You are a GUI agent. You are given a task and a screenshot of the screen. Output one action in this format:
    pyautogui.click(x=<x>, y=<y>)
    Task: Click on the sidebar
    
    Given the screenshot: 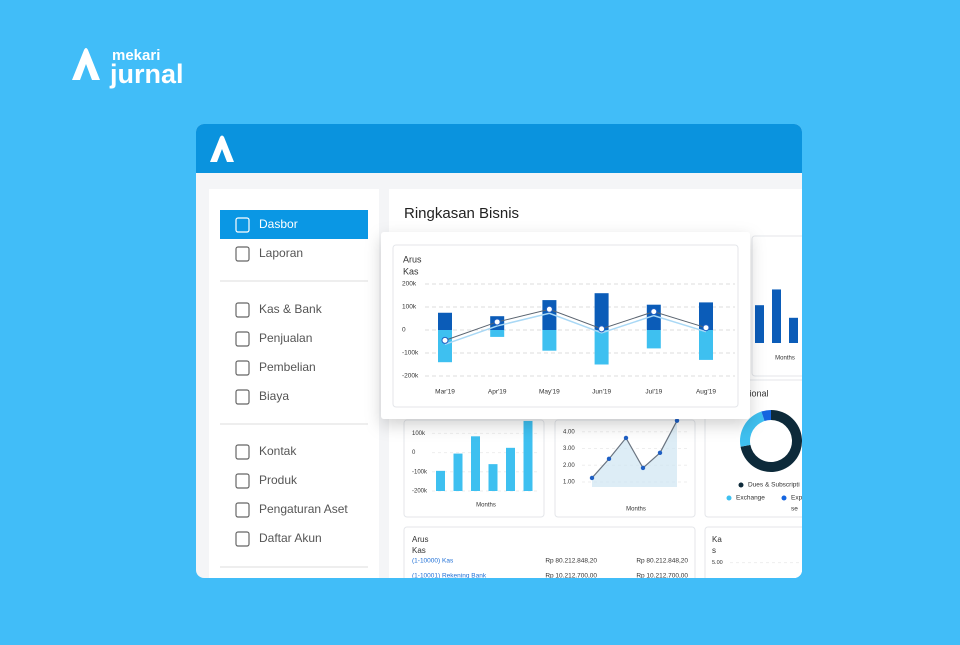 What is the action you would take?
    pyautogui.click(x=294, y=383)
    